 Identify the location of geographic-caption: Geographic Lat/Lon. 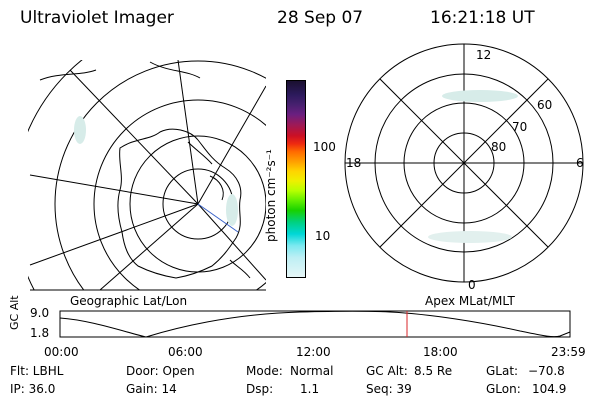
(129, 301).